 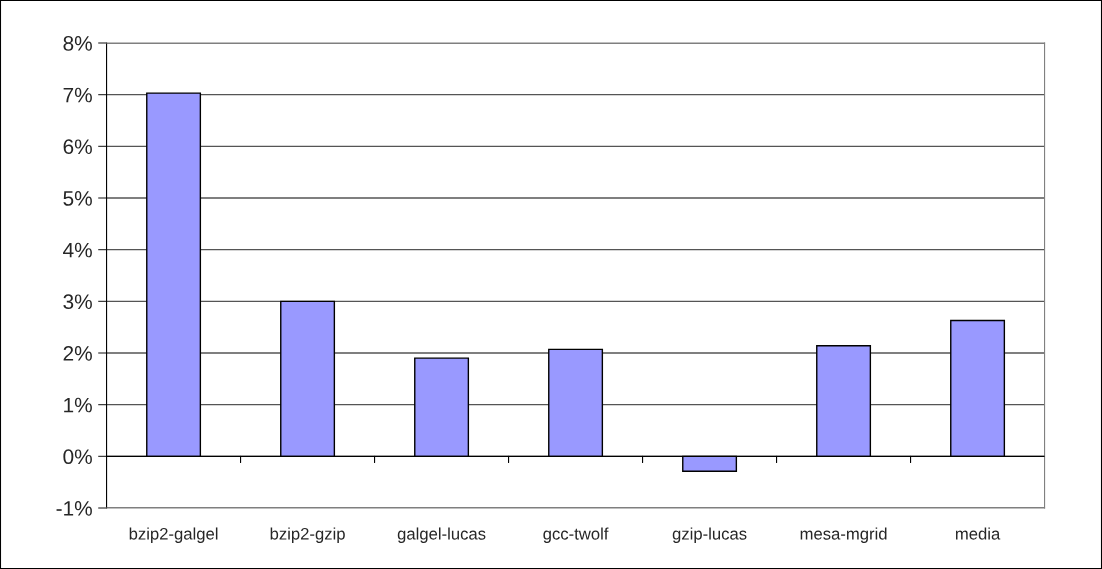 I want to click on y-tick-label: 7%, so click(x=77, y=95).